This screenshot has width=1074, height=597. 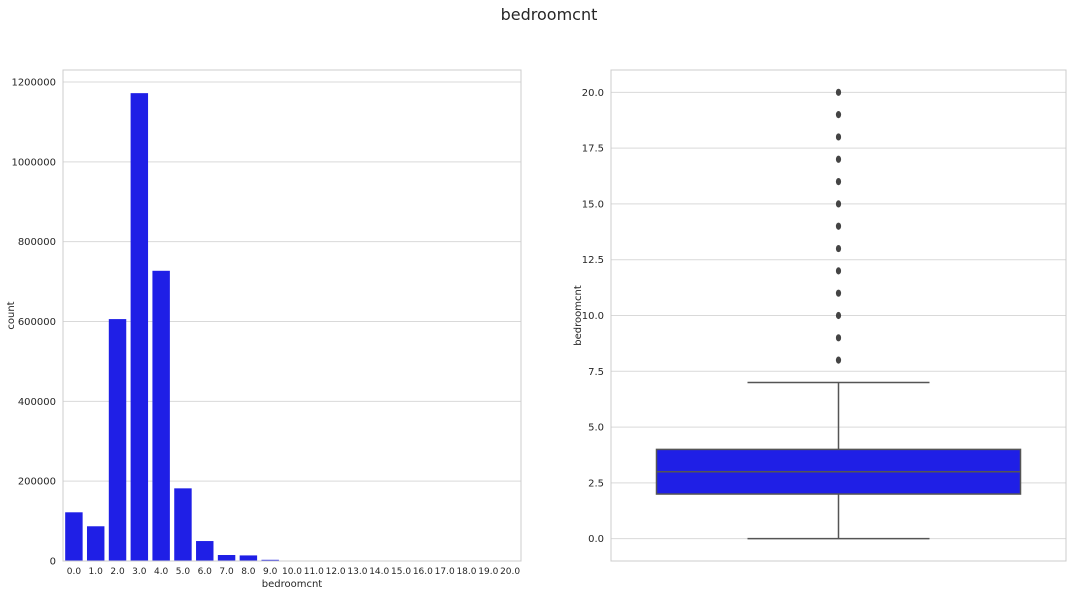 What do you see at coordinates (74, 572) in the screenshot?
I see `bar-chart-xtick-label: 0.0` at bounding box center [74, 572].